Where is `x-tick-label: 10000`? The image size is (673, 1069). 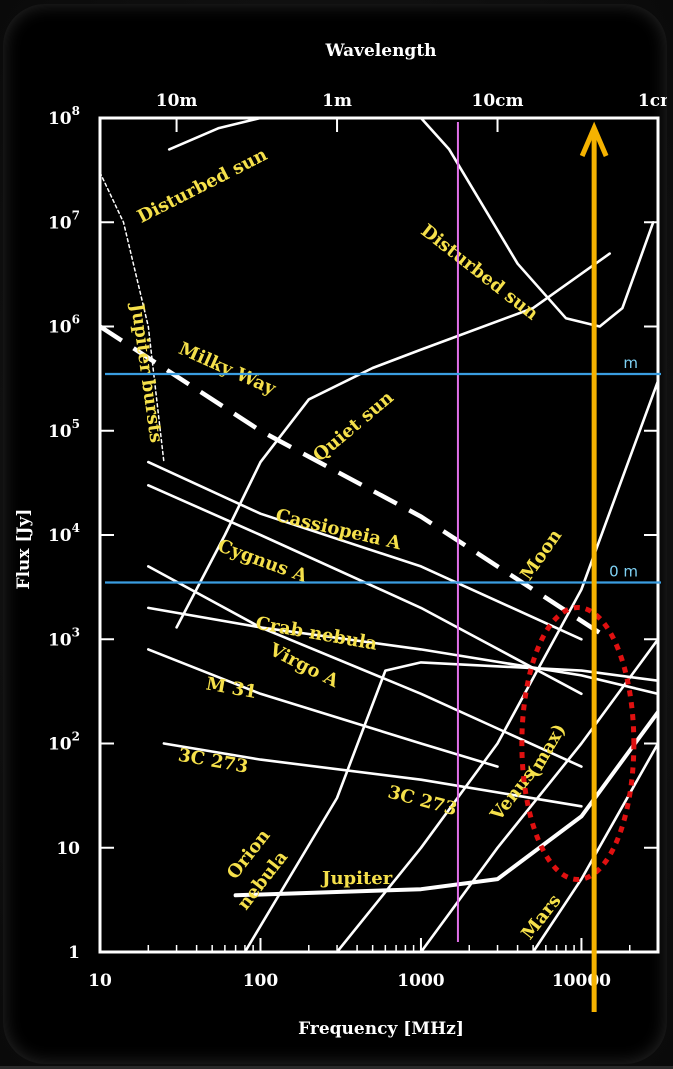
x-tick-label: 10000 is located at coordinates (581, 981).